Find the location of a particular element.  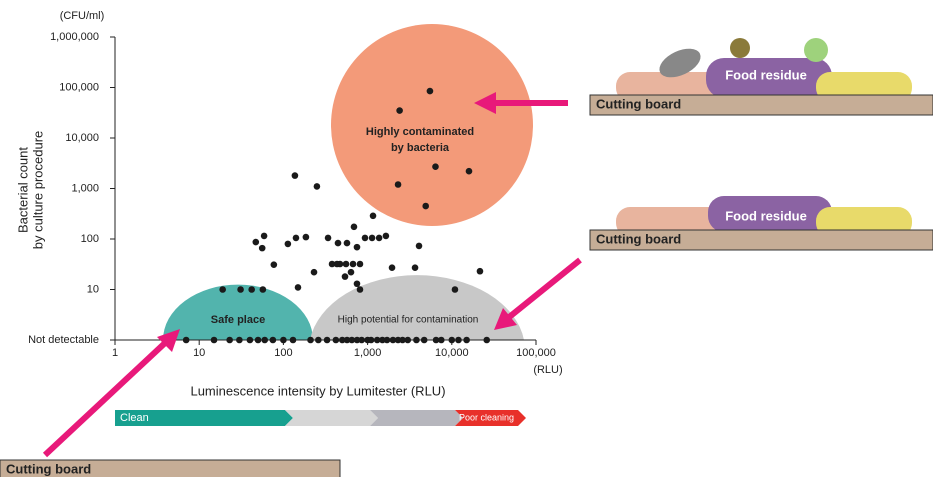

annotation: by bacteria is located at coordinates (420, 148).